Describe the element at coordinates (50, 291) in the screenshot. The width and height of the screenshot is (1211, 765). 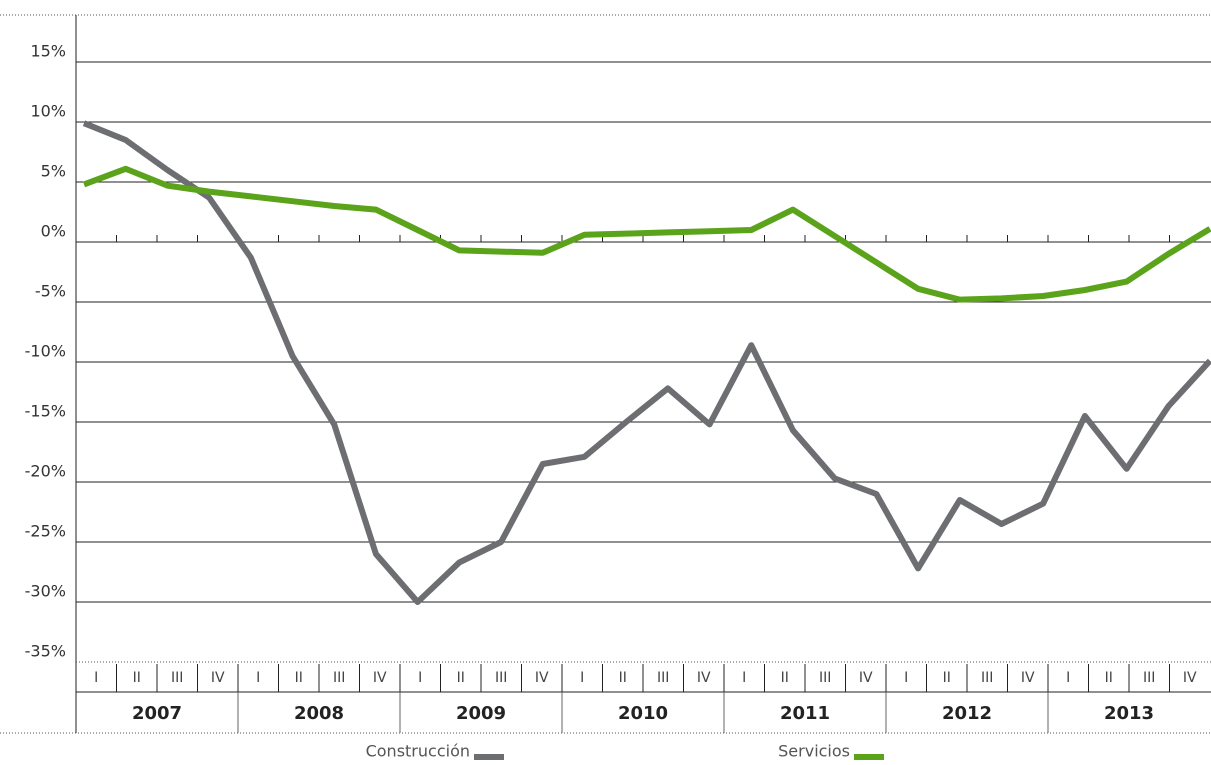
I see `y-tick-label: -5%` at that location.